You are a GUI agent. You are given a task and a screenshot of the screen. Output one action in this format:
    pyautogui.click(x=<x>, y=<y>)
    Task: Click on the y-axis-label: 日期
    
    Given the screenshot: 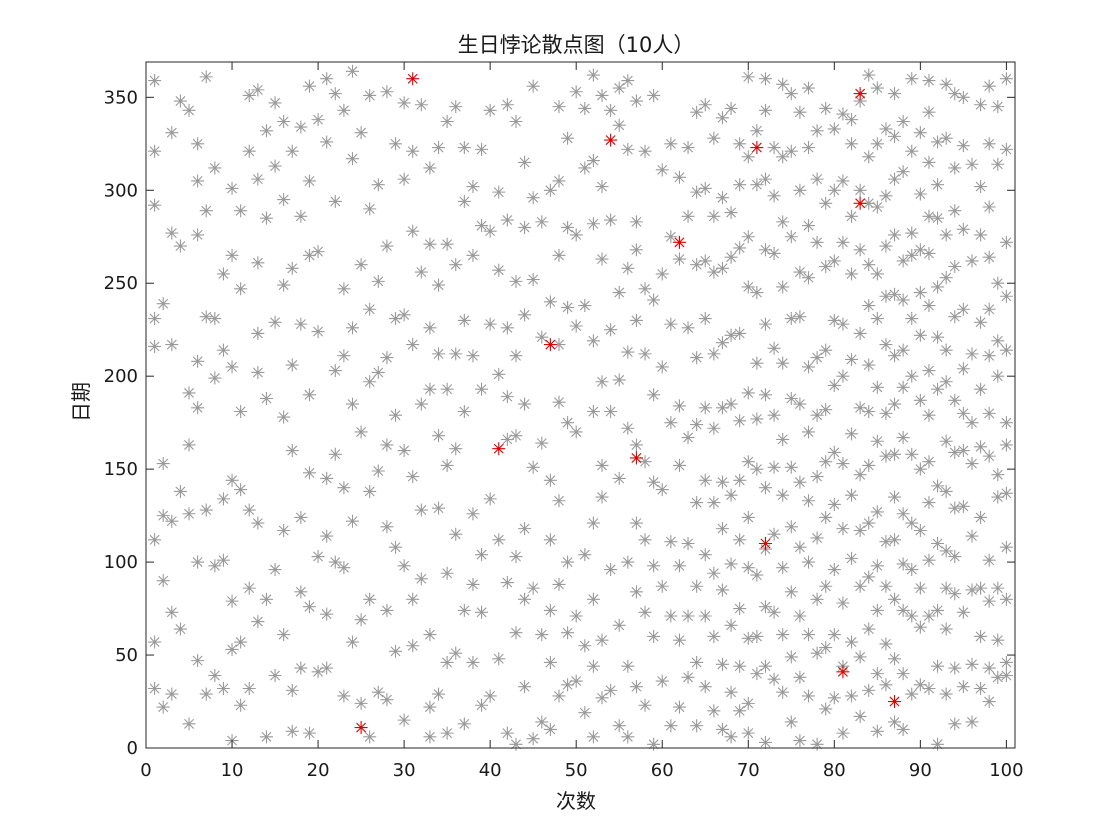 What is the action you would take?
    pyautogui.click(x=81, y=402)
    